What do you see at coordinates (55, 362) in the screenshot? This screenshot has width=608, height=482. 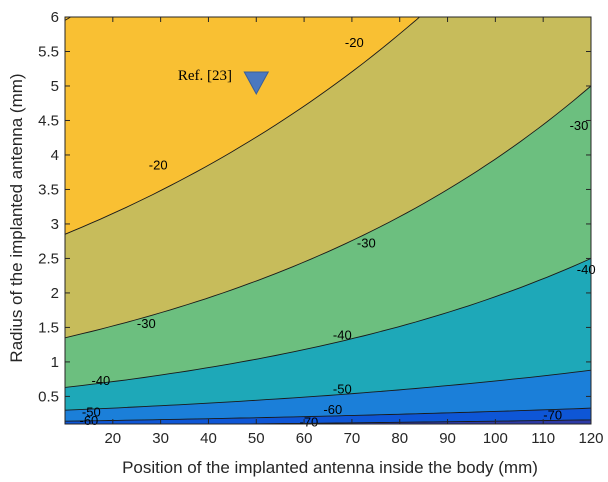 I see `y-tick-label: 1` at bounding box center [55, 362].